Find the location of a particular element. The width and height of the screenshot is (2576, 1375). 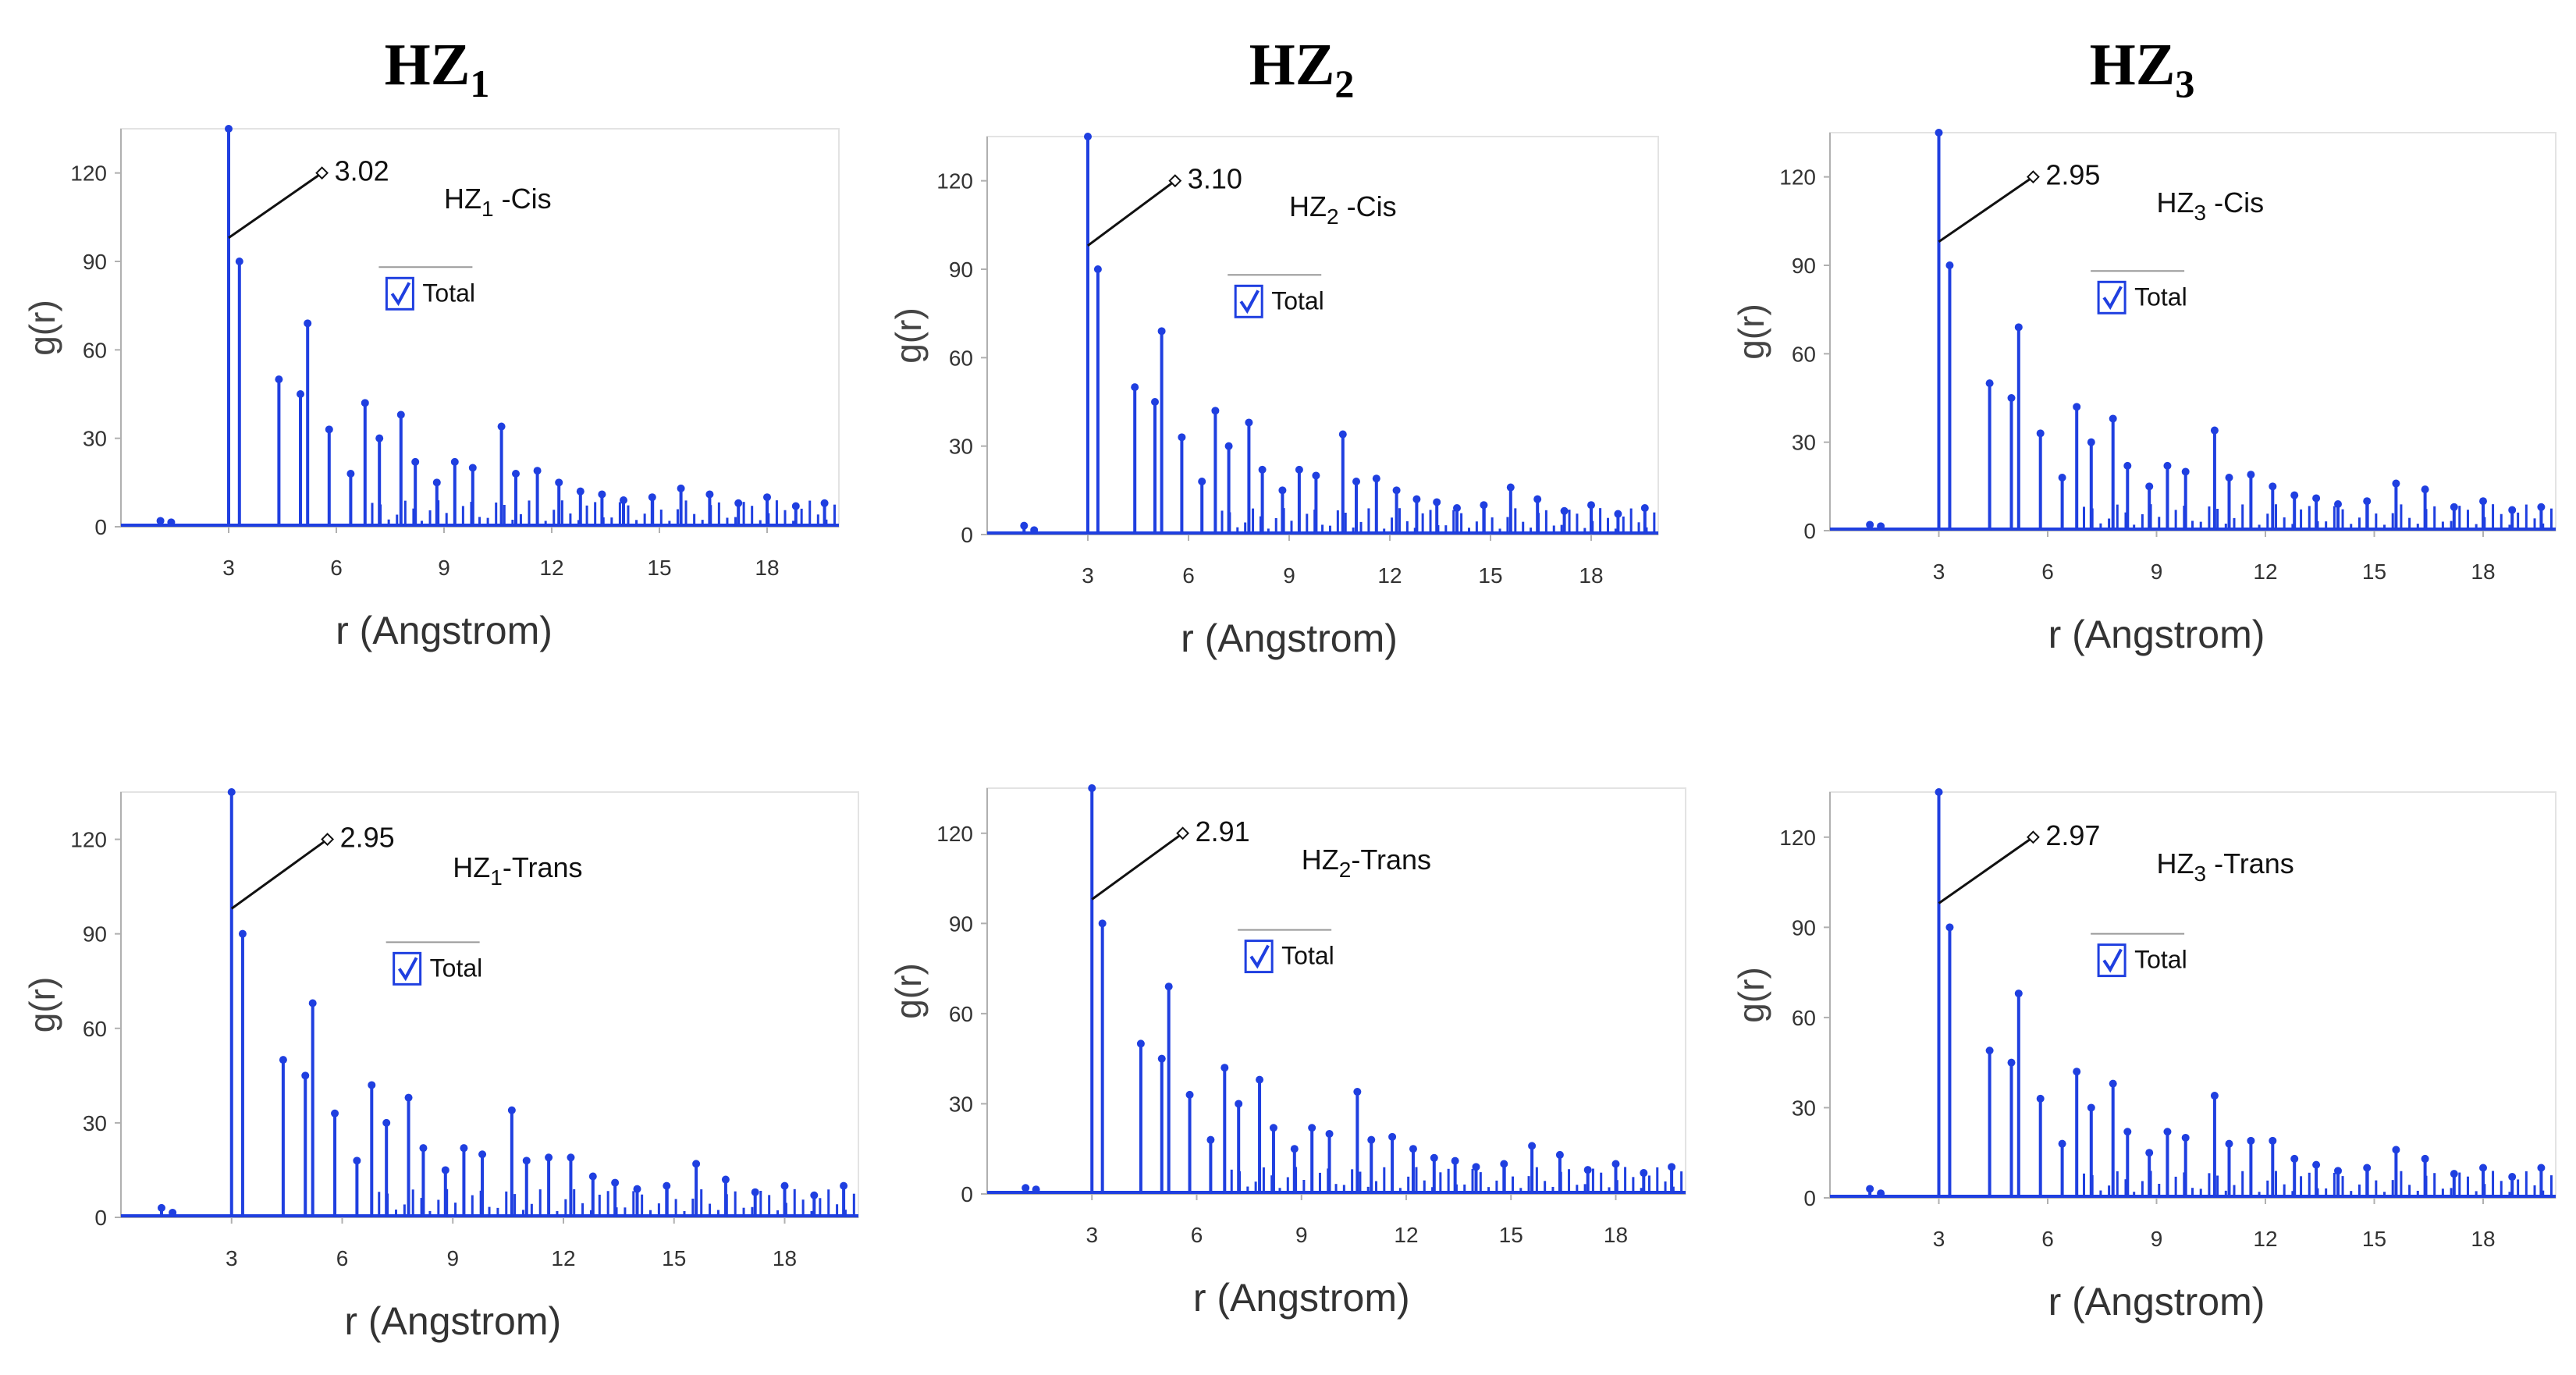

y-tick-label: 0 is located at coordinates (1809, 1198).